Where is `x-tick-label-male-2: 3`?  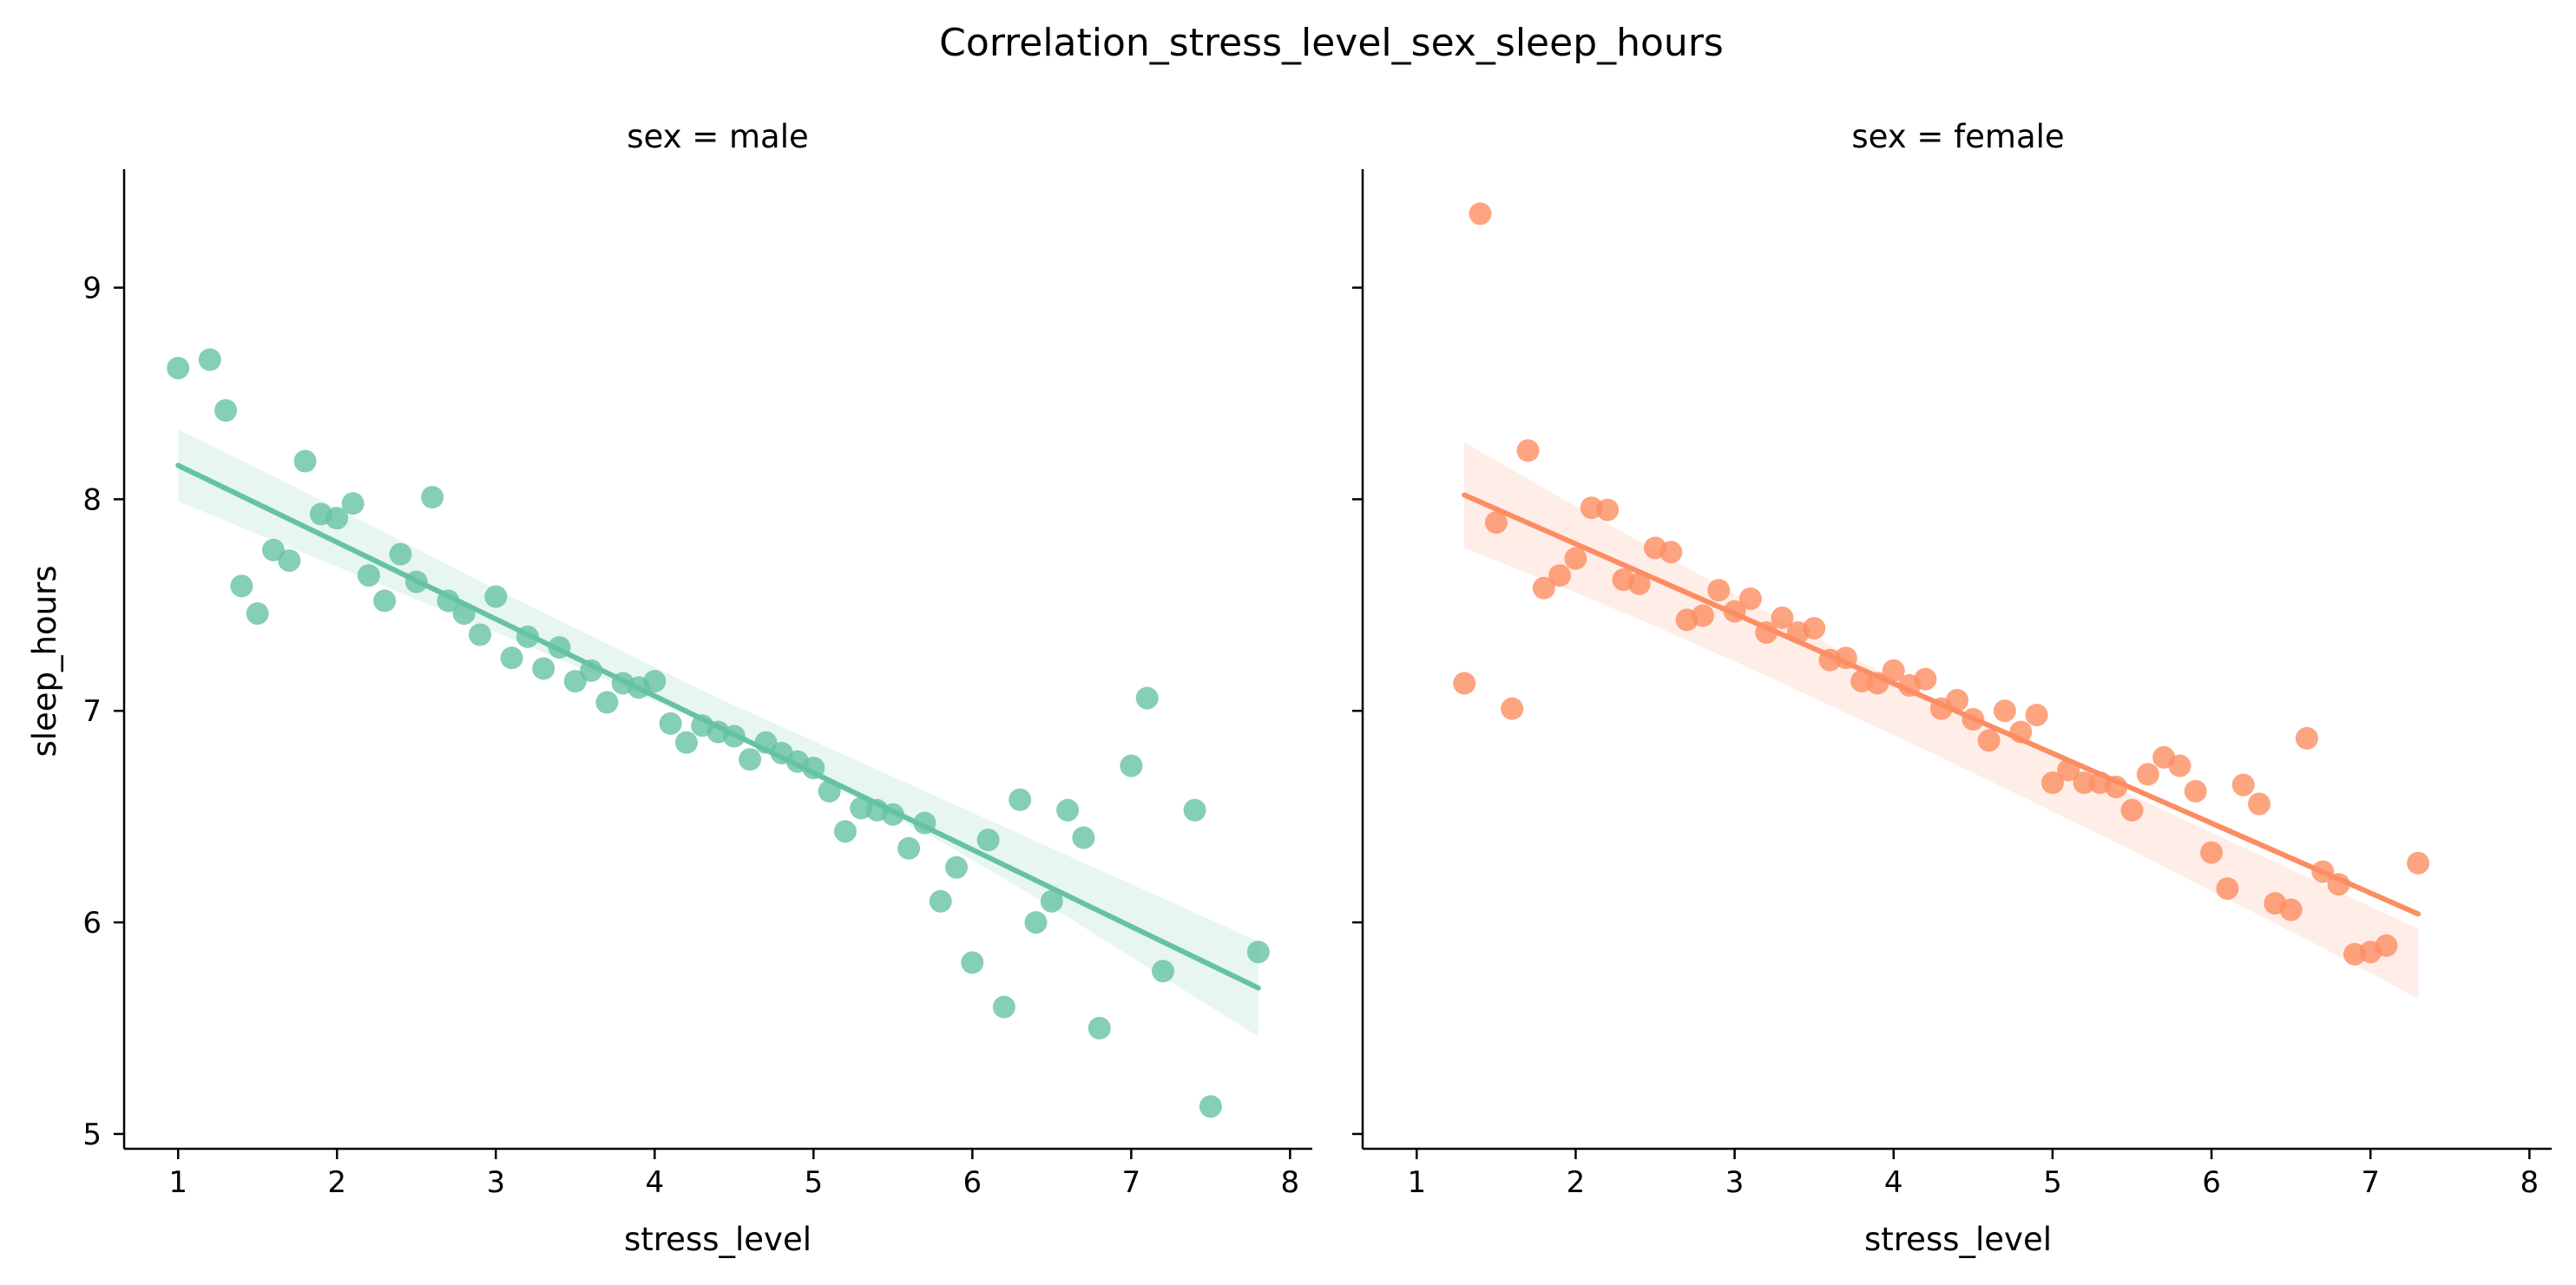 x-tick-label-male-2: 3 is located at coordinates (496, 1182).